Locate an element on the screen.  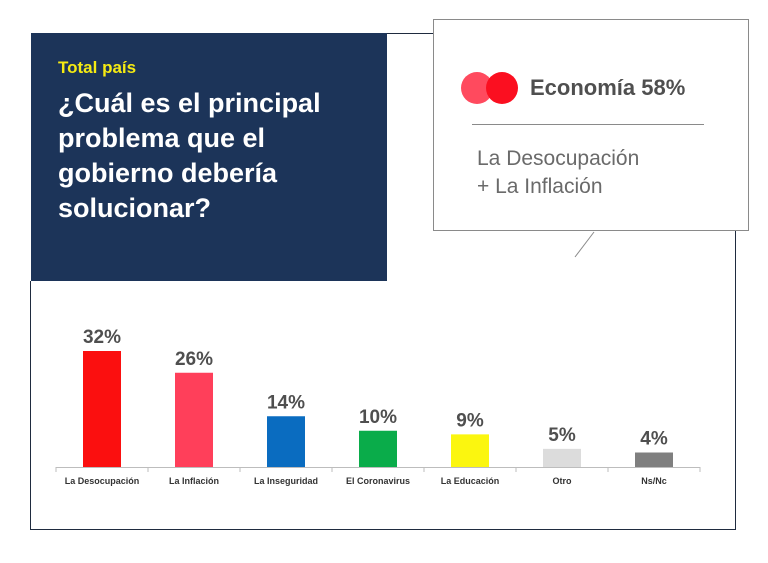
frame-bottom-line is located at coordinates (382, 529).